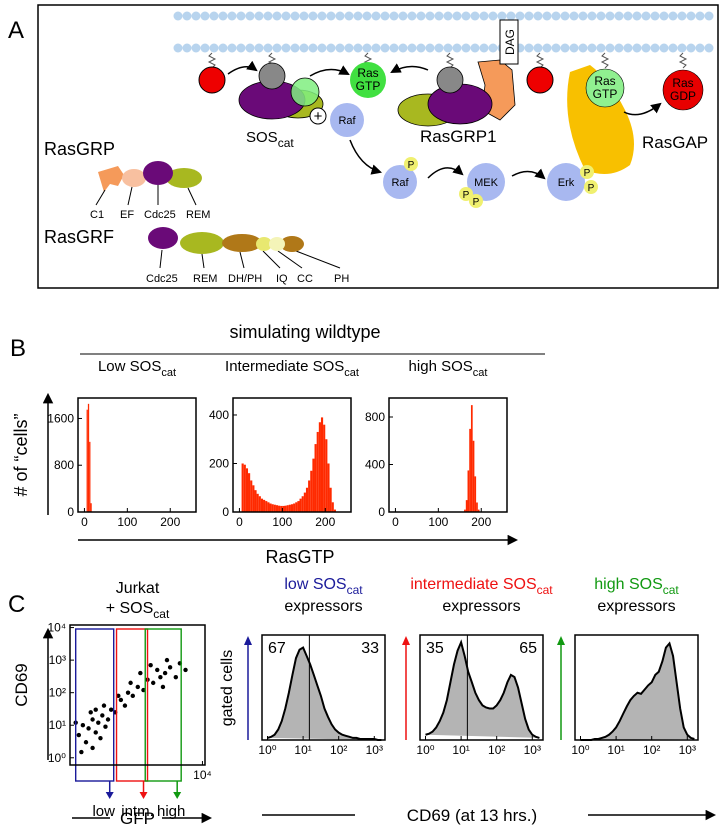 This screenshot has width=724, height=831. I want to click on sos-label: SOScat, so click(270, 139).